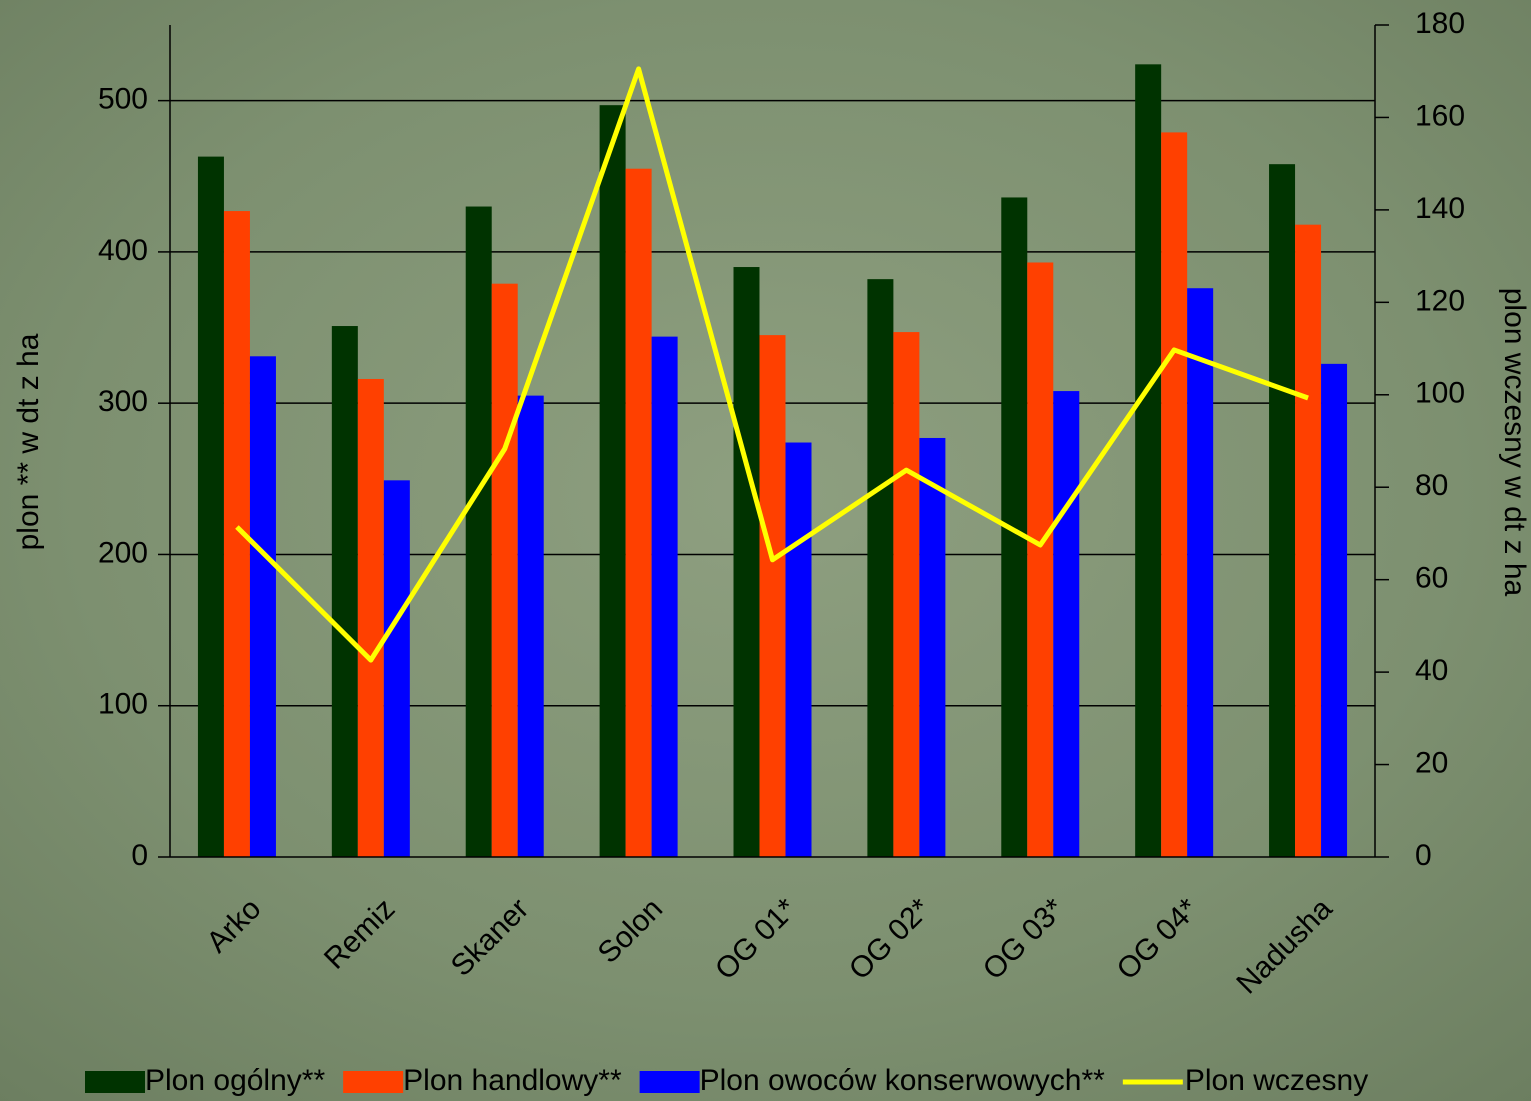 Image resolution: width=1531 pixels, height=1101 pixels. What do you see at coordinates (903, 1080) in the screenshot?
I see `legend-label: Plon owoców konserwowych**` at bounding box center [903, 1080].